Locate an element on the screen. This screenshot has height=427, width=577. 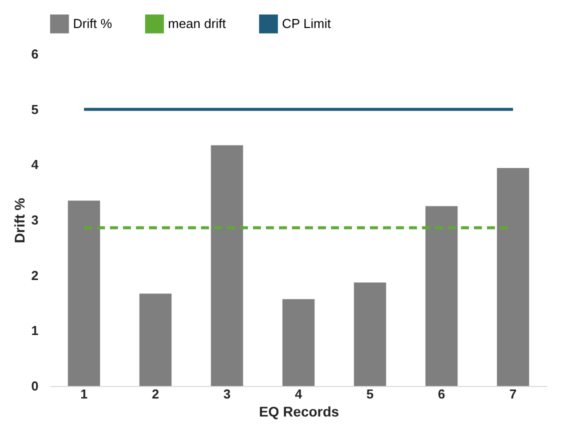
y-tick-label: 3 is located at coordinates (34, 220).